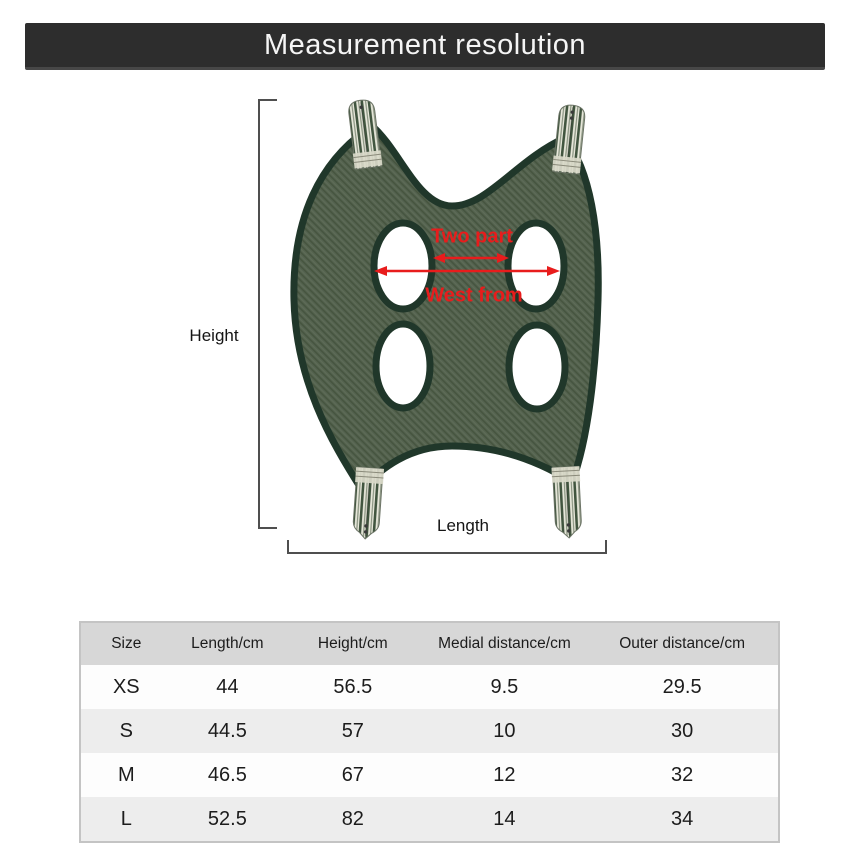 This screenshot has height=850, width=850. I want to click on strap-bottom-right, so click(566, 502).